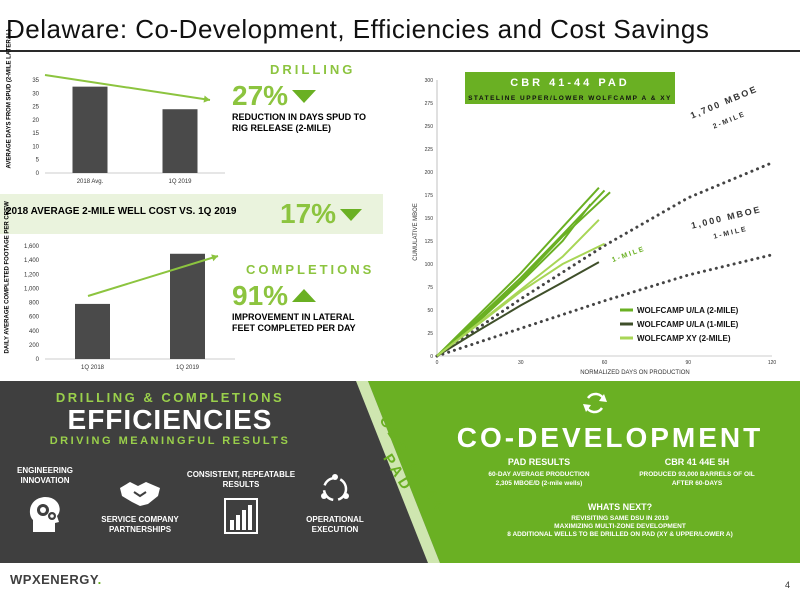  What do you see at coordinates (429, 104) in the screenshot?
I see `y-tick-label: 275` at bounding box center [429, 104].